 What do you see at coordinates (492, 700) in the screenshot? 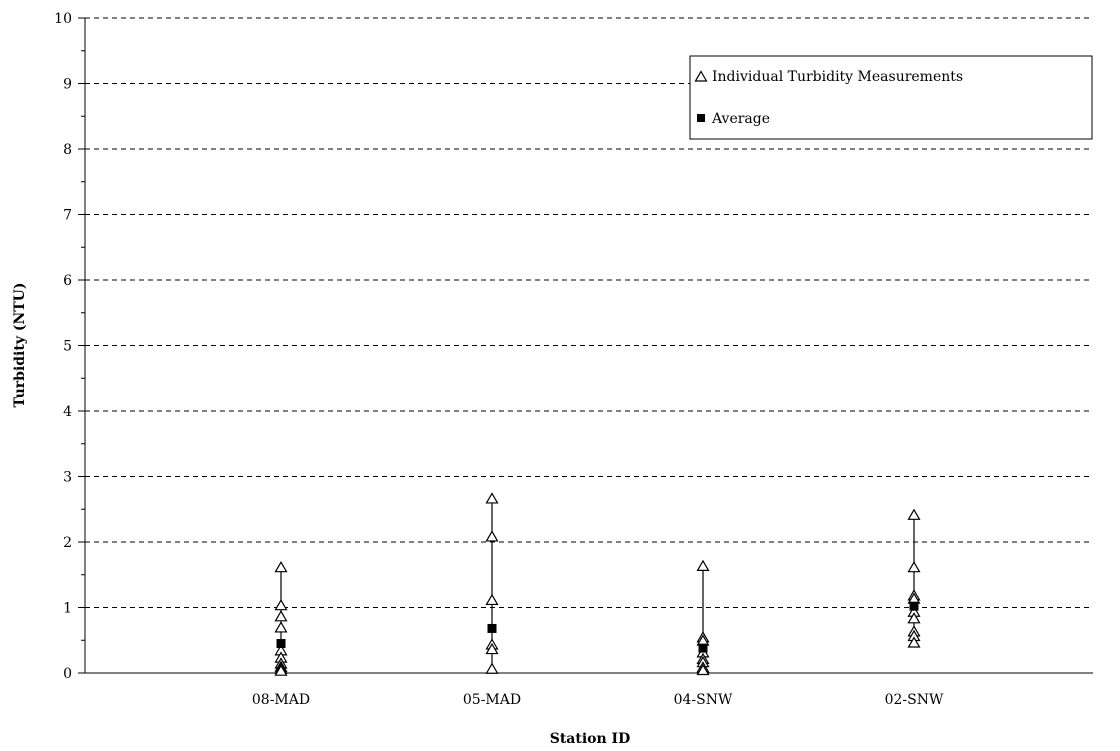
I see `x-tick-label: 05-MAD` at bounding box center [492, 700].